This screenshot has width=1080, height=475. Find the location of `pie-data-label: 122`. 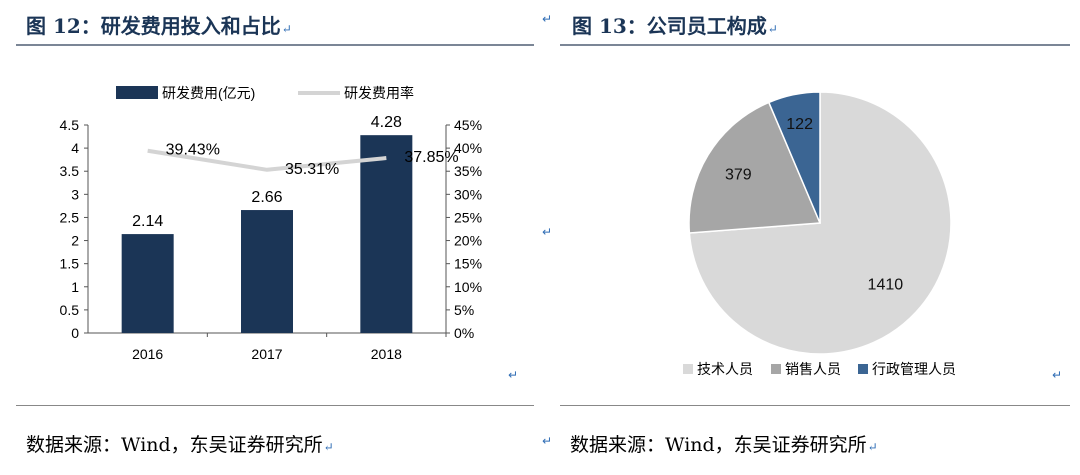

pie-data-label: 122 is located at coordinates (799, 124).